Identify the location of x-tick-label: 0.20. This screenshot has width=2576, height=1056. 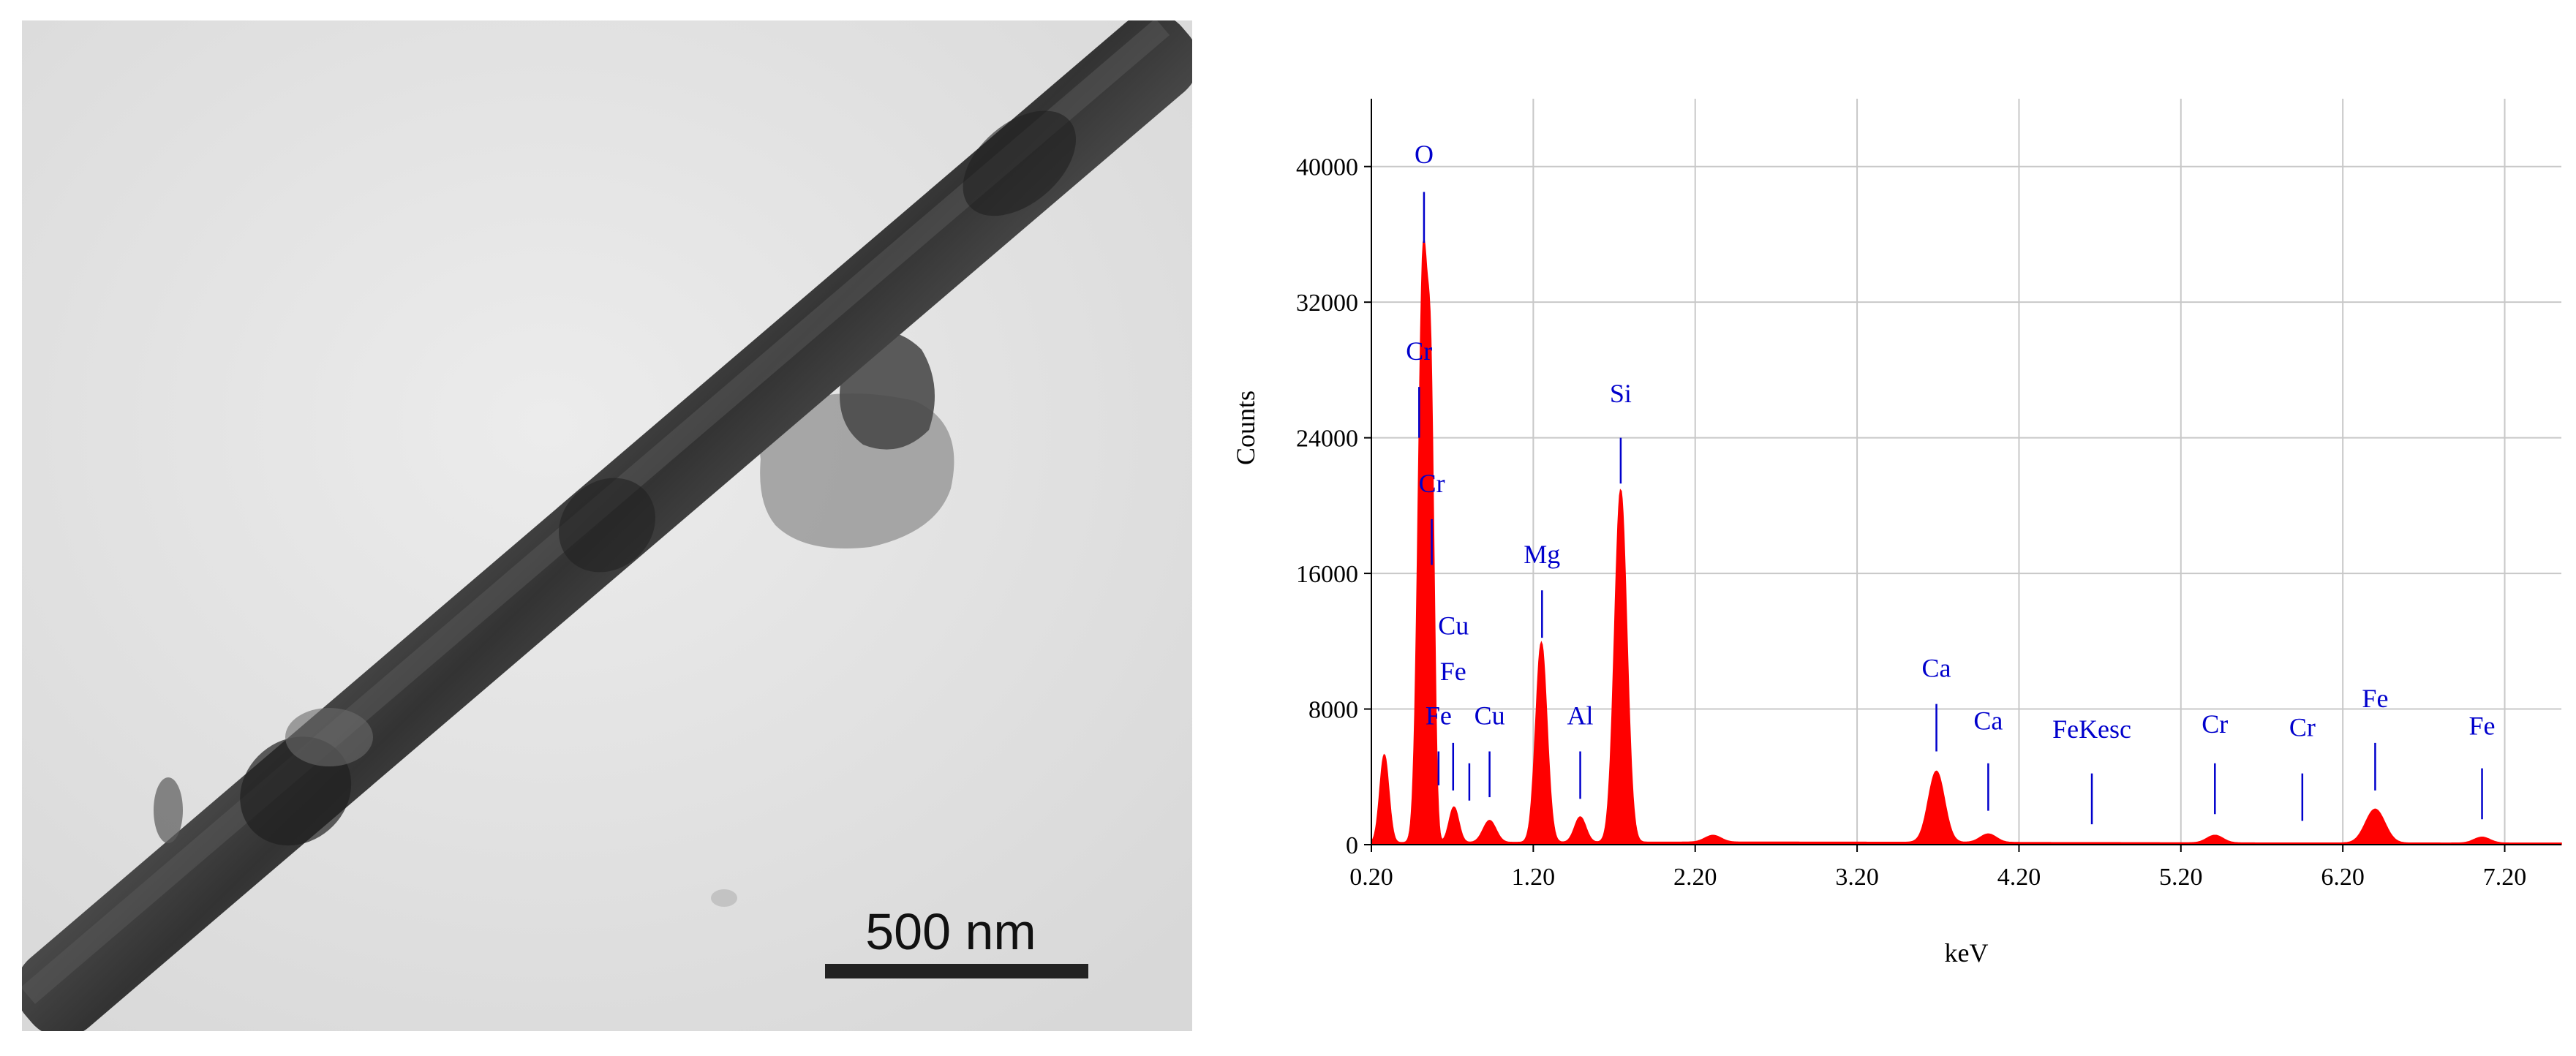
(1371, 877).